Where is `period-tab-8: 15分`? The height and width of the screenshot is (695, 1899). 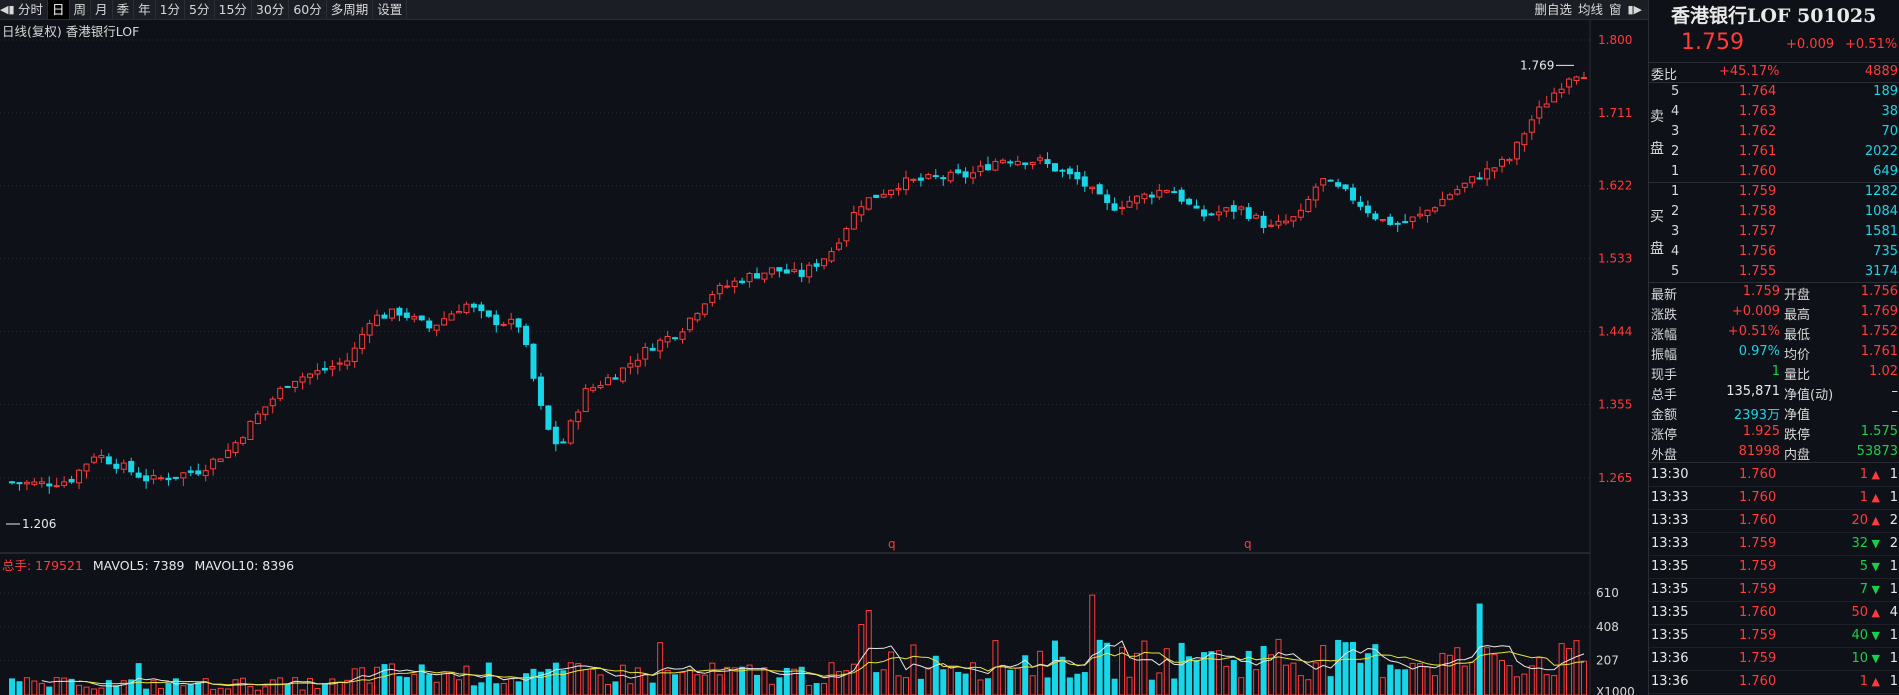
period-tab-8: 15分 is located at coordinates (233, 9).